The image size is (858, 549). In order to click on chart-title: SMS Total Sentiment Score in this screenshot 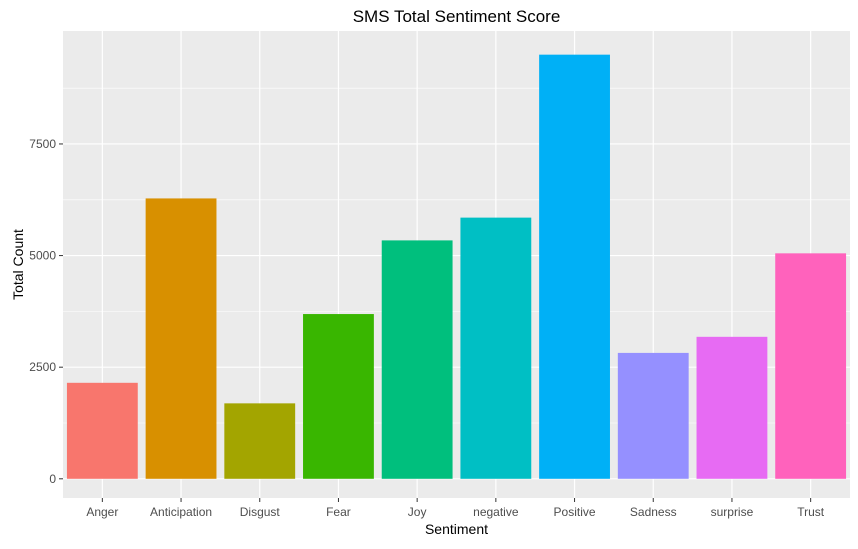, I will do `click(457, 16)`.